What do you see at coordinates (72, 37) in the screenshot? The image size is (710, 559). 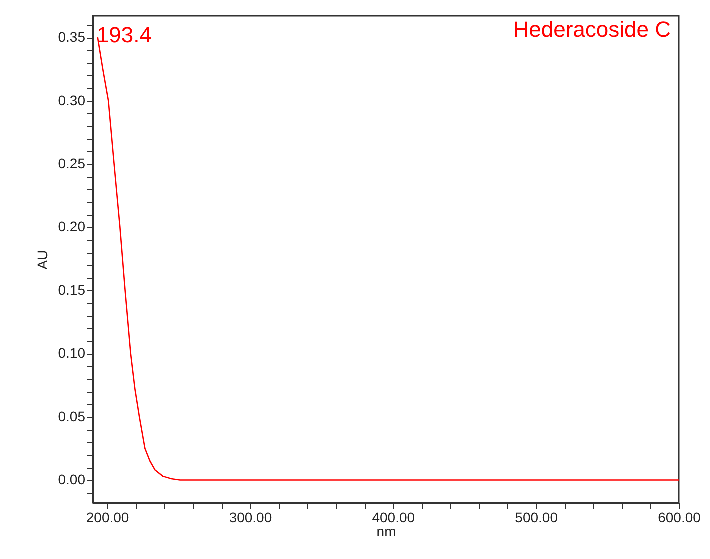 I see `y-tick-label: 0.35` at bounding box center [72, 37].